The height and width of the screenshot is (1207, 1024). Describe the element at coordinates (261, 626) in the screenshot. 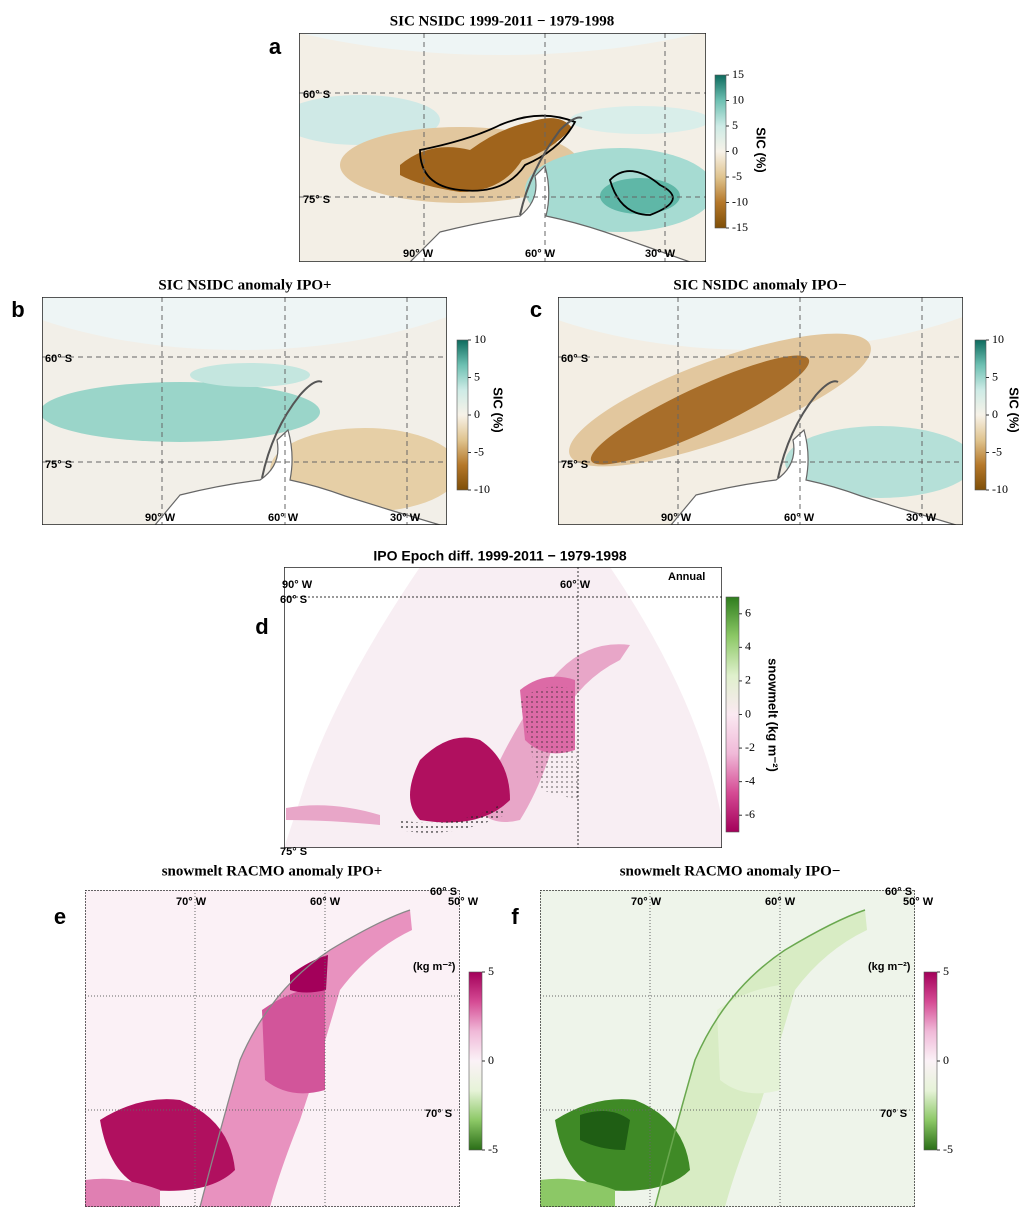

I see `panel-letter: d` at that location.